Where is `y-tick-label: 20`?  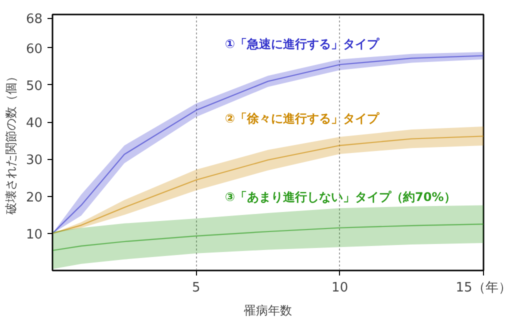
y-tick-label: 20 is located at coordinates (34, 198).